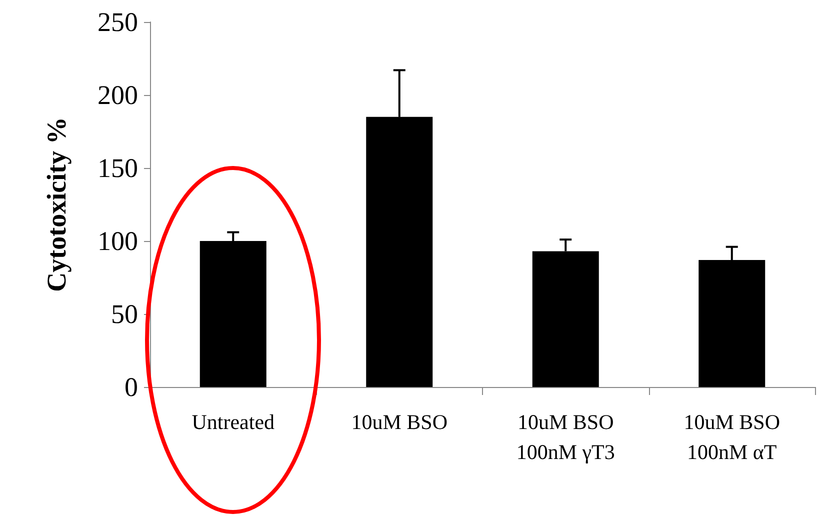  What do you see at coordinates (565, 437) in the screenshot?
I see `x-tick-label: 10uM BSO 100nM γT3` at bounding box center [565, 437].